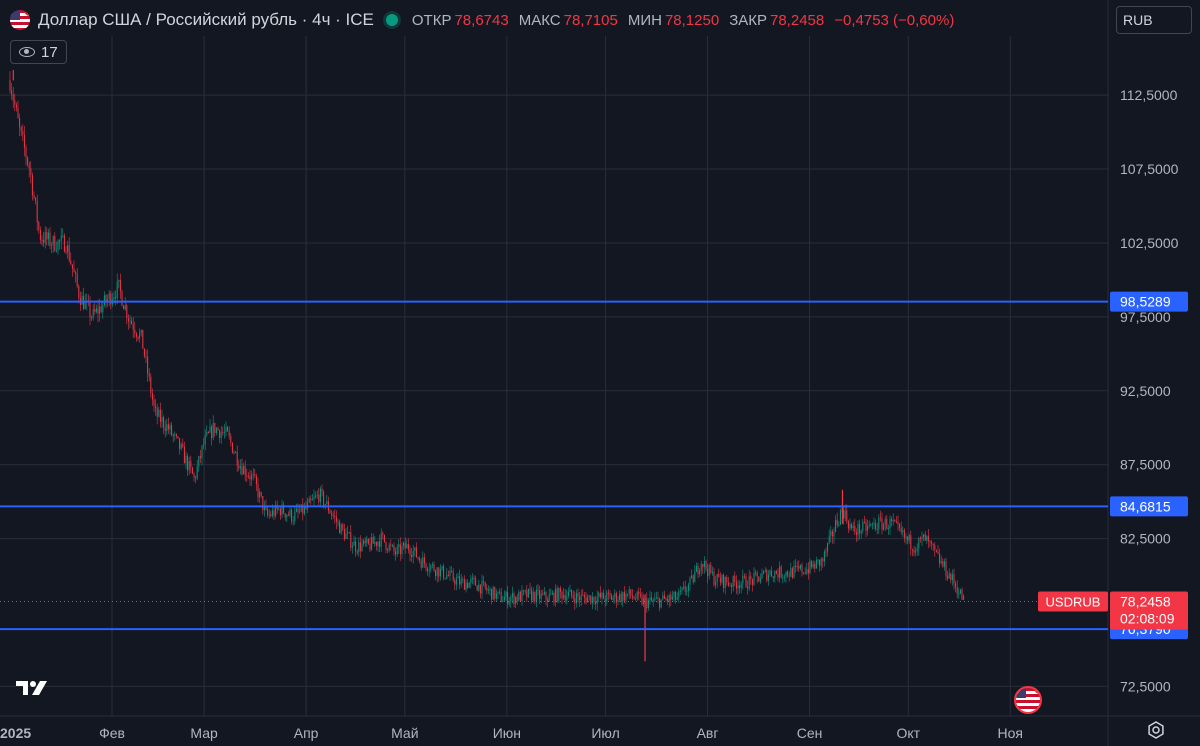  Describe the element at coordinates (810, 733) in the screenshot. I see `x-tick-label: Сен` at that location.